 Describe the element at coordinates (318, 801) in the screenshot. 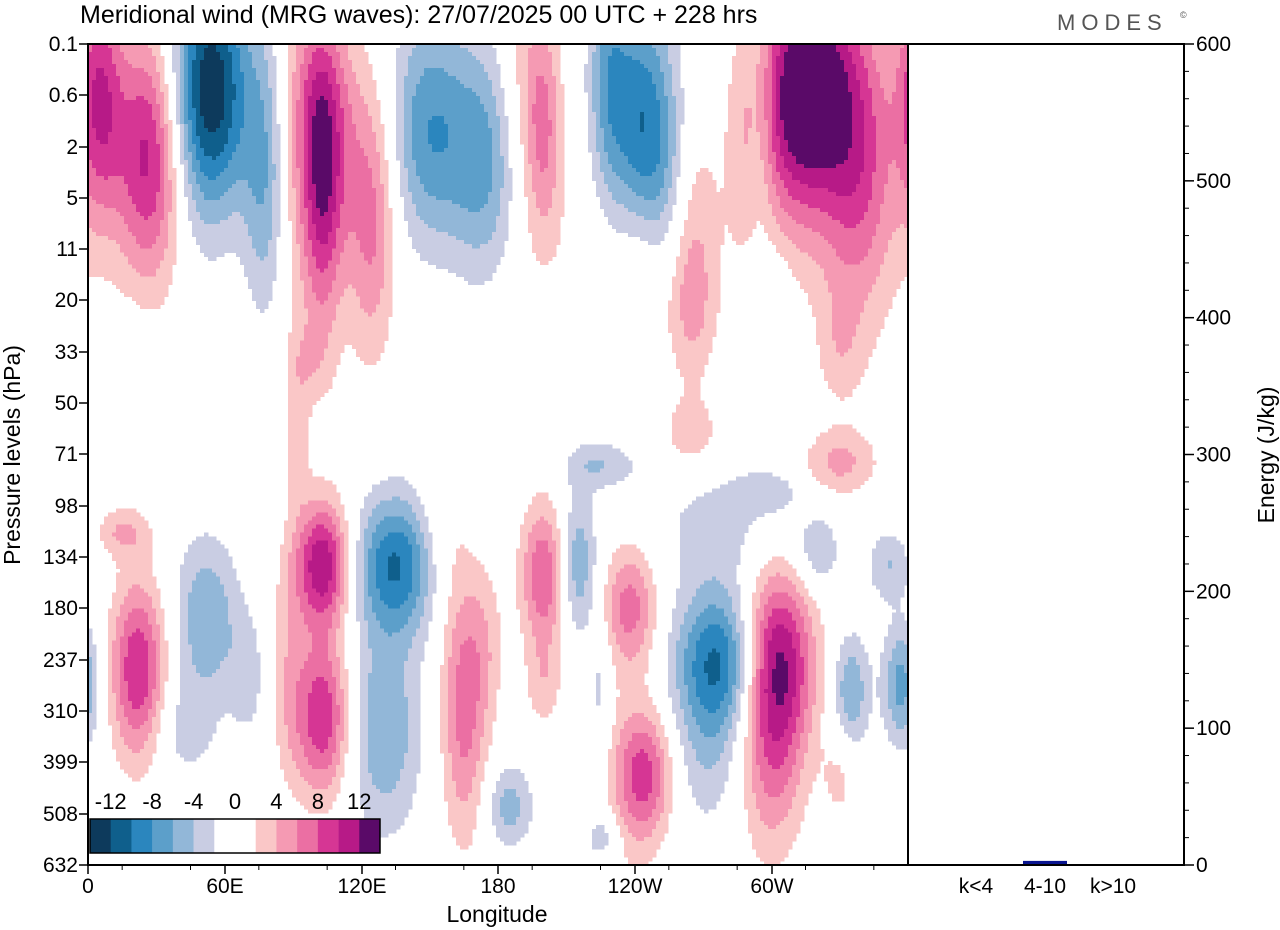

I see `colorbar-label: 8` at that location.